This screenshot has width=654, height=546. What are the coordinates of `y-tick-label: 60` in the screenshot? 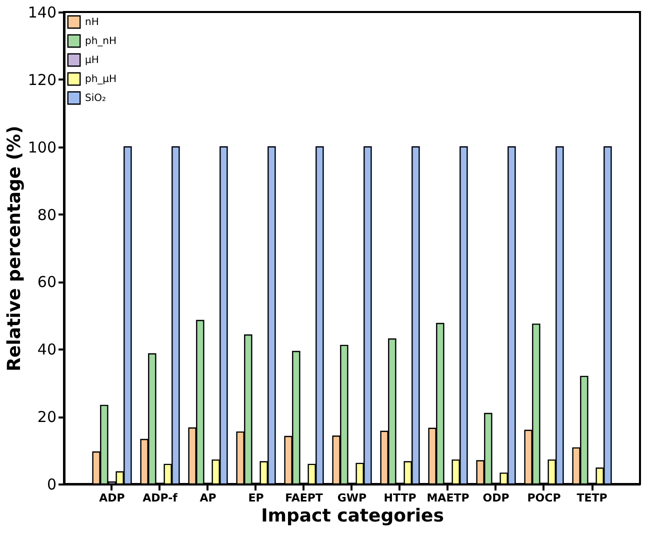 It's located at (46, 282).